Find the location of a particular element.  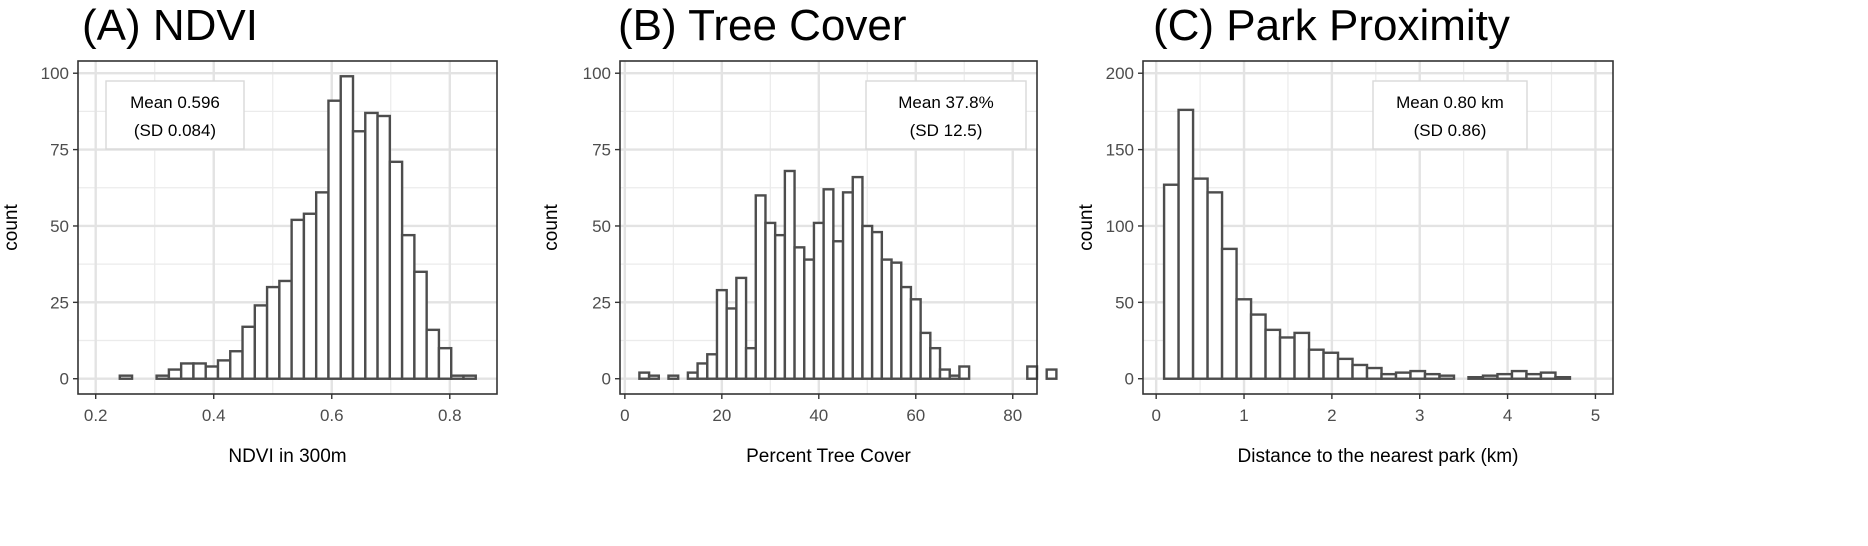

panel-title: (C) Park Proximity is located at coordinates (1331, 25).